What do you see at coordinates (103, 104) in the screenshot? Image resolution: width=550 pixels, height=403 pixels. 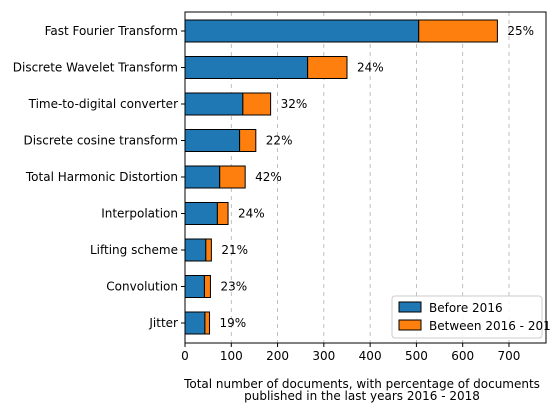 I see `category-label: Time-to-digital converter` at bounding box center [103, 104].